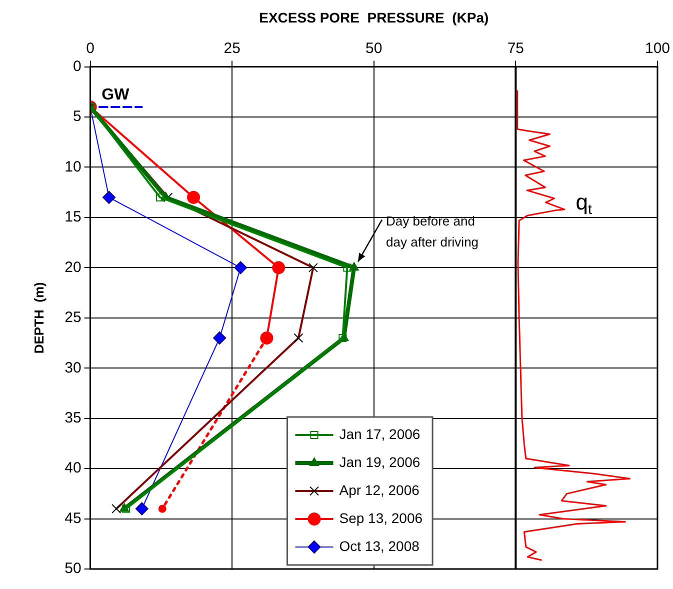 The height and width of the screenshot is (589, 673). I want to click on legend-label: Jan 17, 2006, so click(379, 434).